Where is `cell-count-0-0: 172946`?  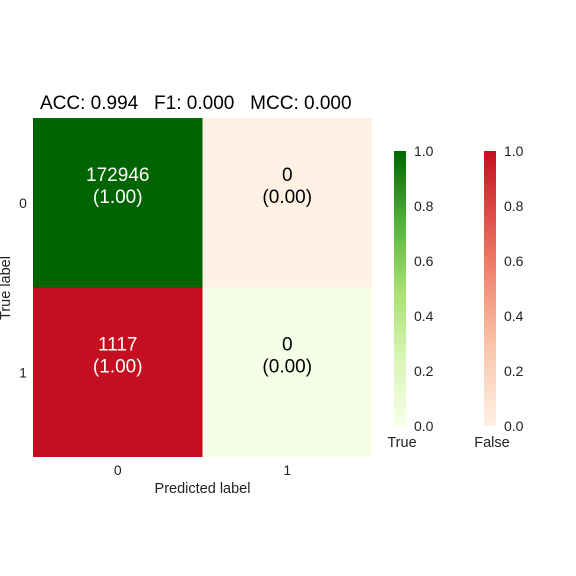 cell-count-0-0: 172946 is located at coordinates (117, 175).